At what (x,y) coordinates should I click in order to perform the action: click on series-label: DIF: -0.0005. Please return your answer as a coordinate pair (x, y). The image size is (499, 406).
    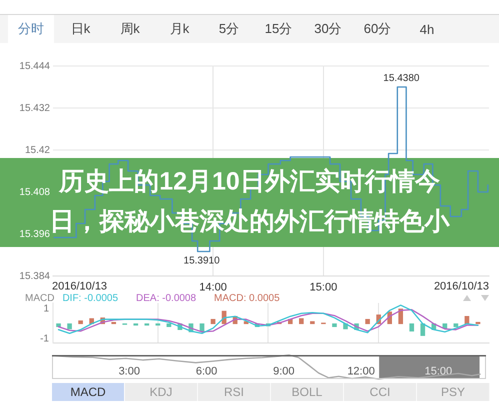
    Looking at the image, I should click on (90, 298).